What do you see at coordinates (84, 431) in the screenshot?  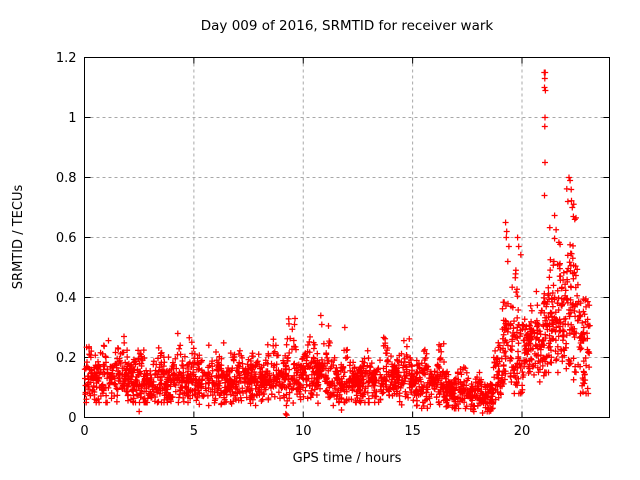 I see `x-tick-label: 0` at bounding box center [84, 431].